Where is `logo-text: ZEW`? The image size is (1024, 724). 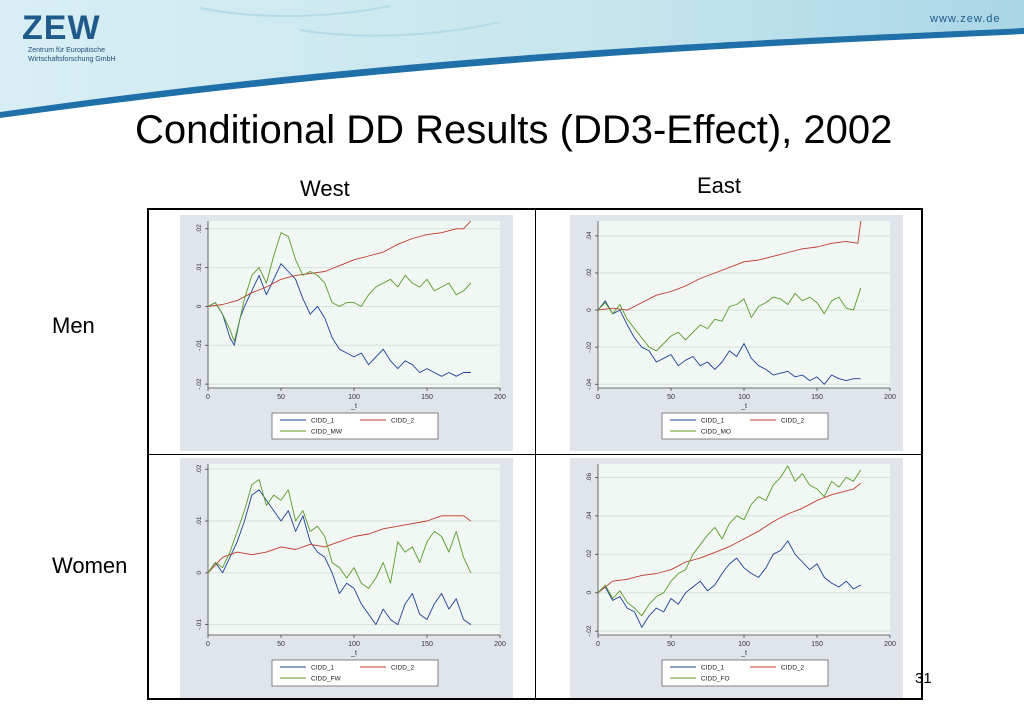 logo-text: ZEW is located at coordinates (61, 28).